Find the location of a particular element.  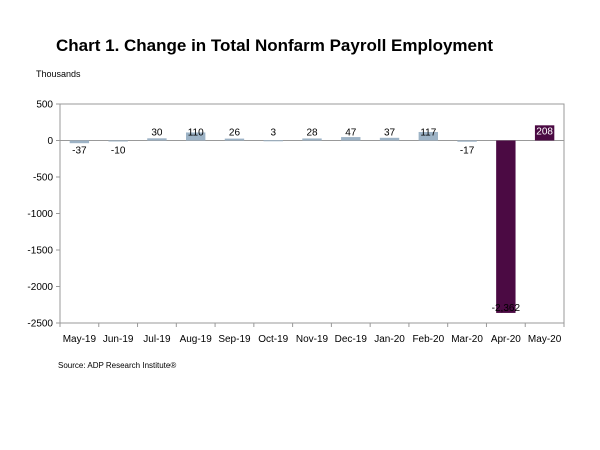

data-label: -37 is located at coordinates (79, 151).